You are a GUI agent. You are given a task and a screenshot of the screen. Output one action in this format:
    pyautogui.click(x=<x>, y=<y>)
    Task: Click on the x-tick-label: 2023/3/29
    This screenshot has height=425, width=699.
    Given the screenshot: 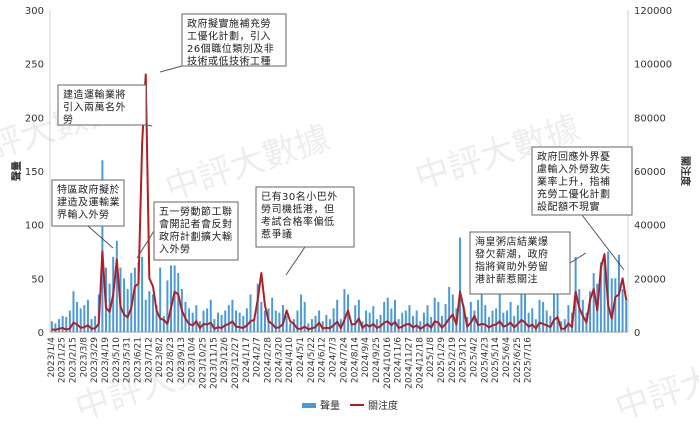 What is the action you would take?
    pyautogui.click(x=95, y=360)
    